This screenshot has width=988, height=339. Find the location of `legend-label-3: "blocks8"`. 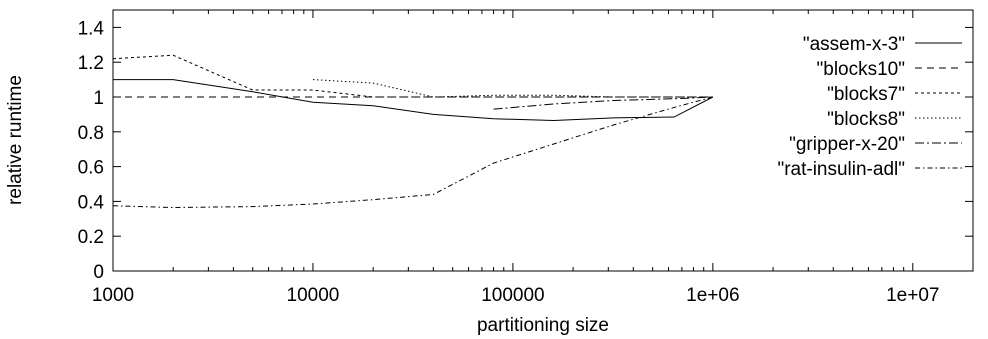

legend-label-3: "blocks8" is located at coordinates (866, 119).